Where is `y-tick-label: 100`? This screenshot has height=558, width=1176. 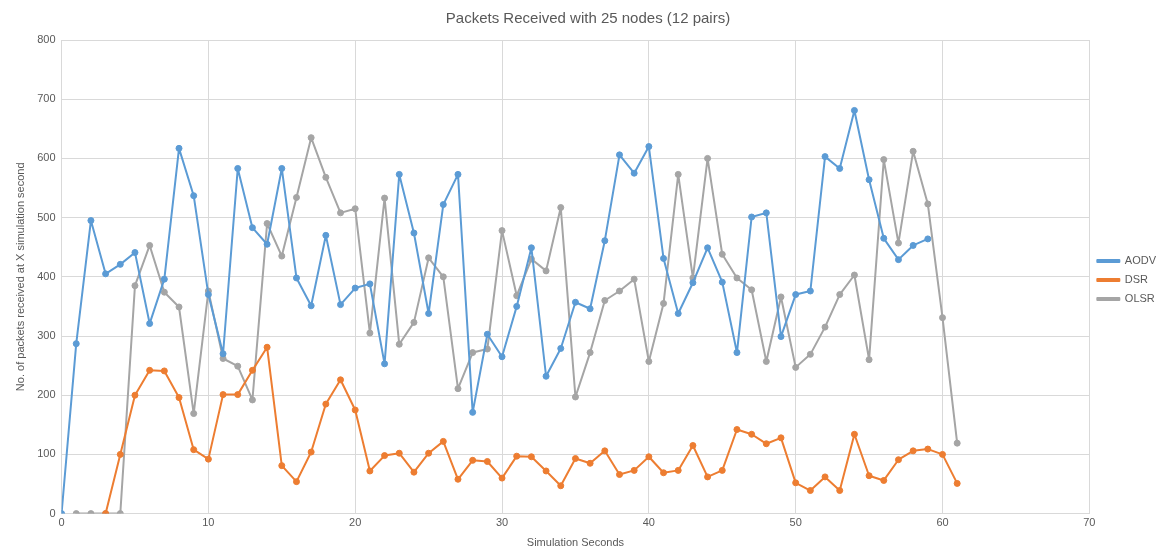
y-tick-label: 100 is located at coordinates (46, 453).